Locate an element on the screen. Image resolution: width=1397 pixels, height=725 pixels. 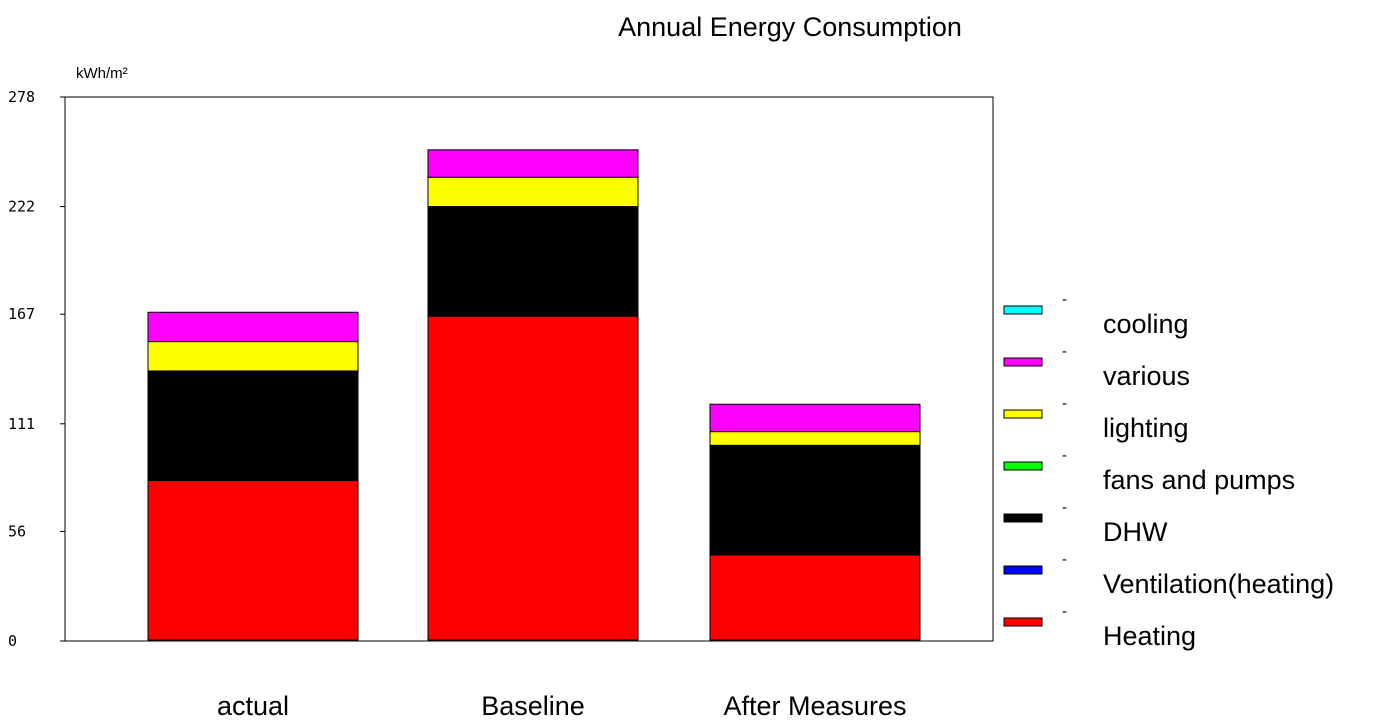
legend-label: fans and pumps is located at coordinates (1199, 480).